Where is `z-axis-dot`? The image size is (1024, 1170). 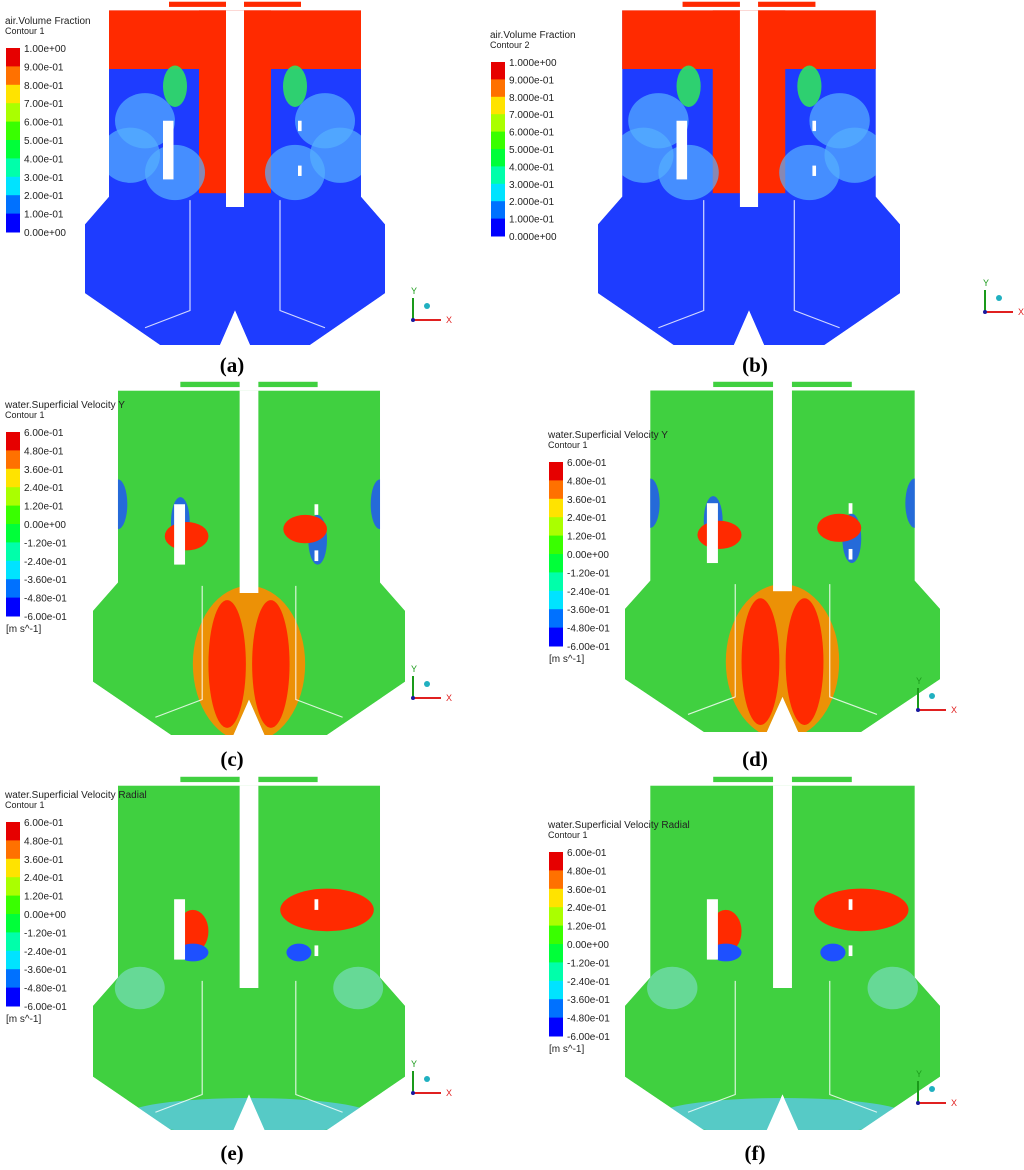 z-axis-dot is located at coordinates (427, 684).